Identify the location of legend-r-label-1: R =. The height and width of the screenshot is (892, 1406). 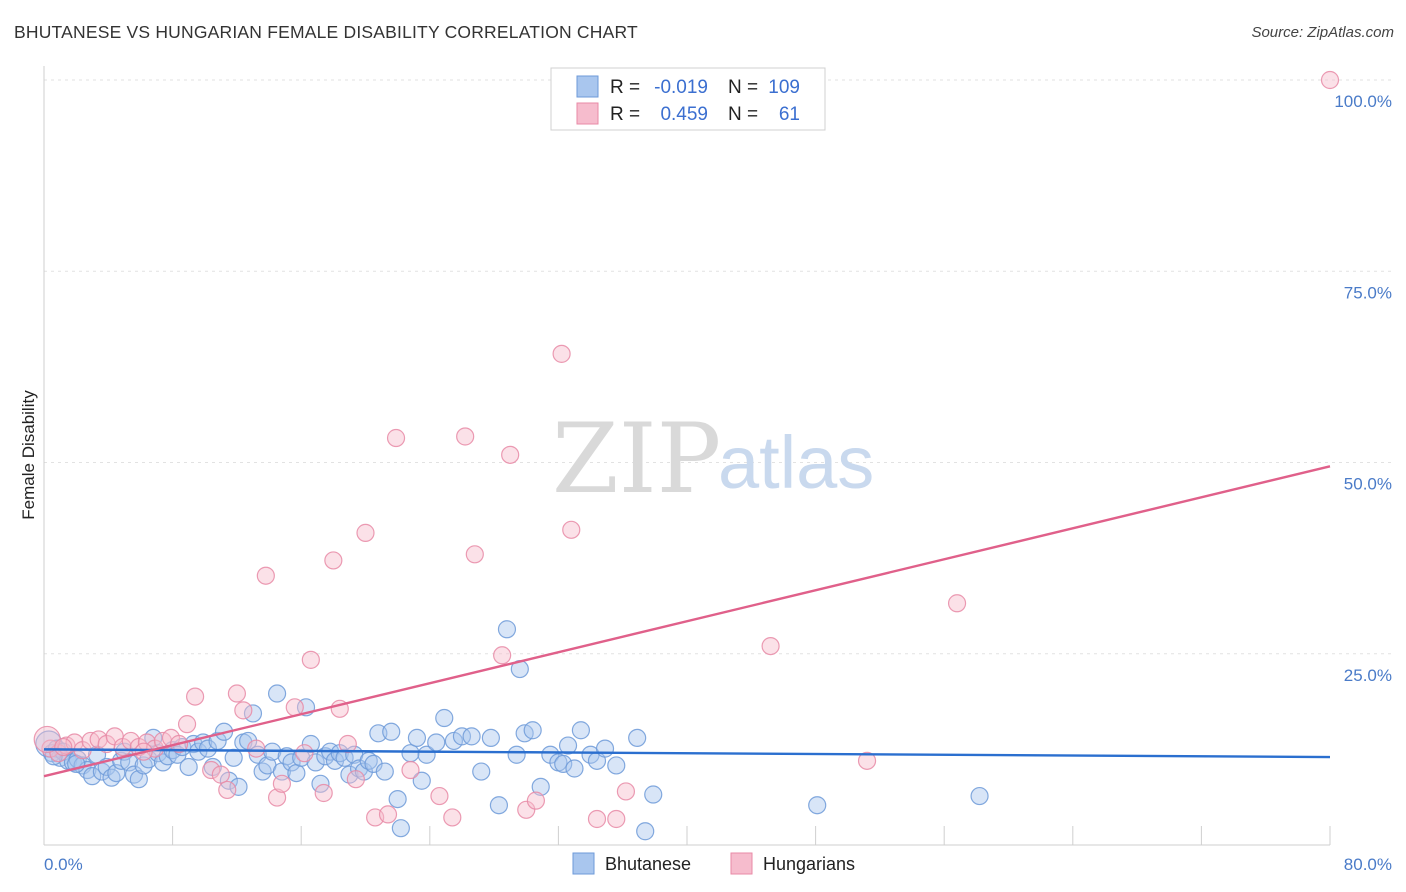
(625, 114).